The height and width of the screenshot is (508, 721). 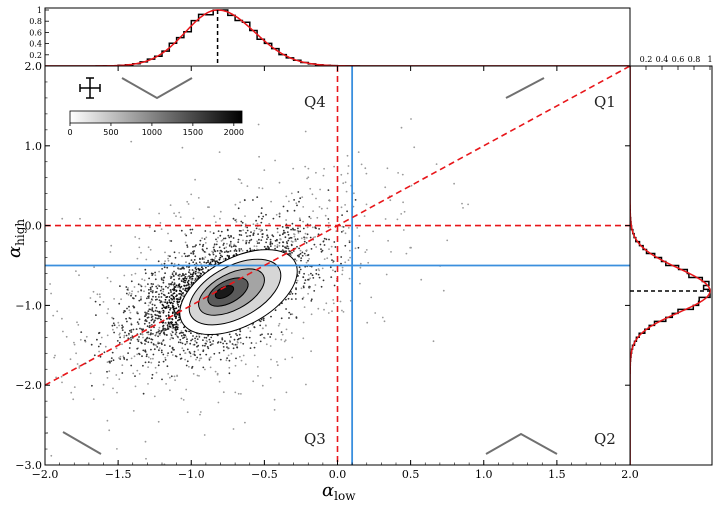 I want to click on y-tick-label: −1.0, so click(x=28, y=305).